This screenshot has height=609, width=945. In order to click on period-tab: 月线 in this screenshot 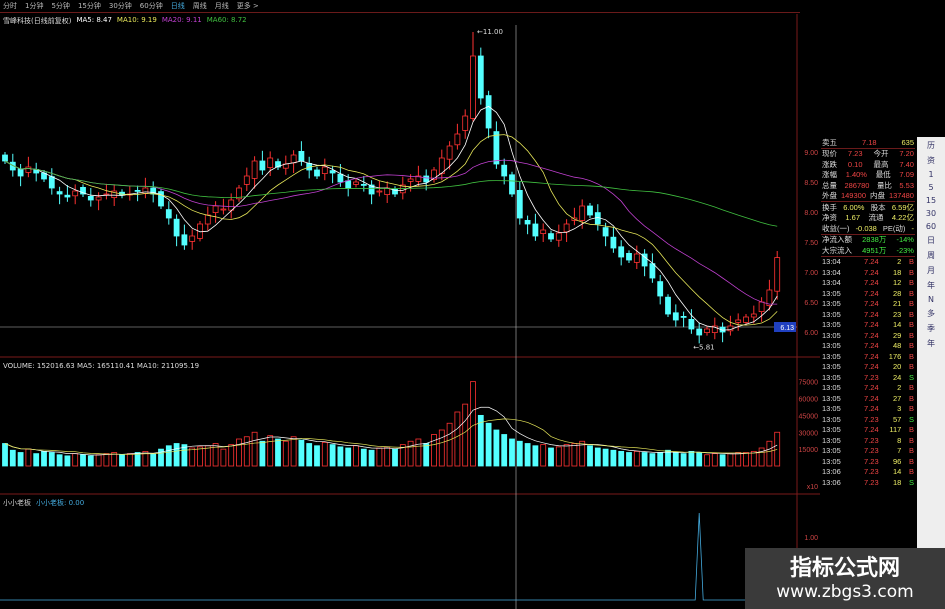, I will do `click(221, 6)`.